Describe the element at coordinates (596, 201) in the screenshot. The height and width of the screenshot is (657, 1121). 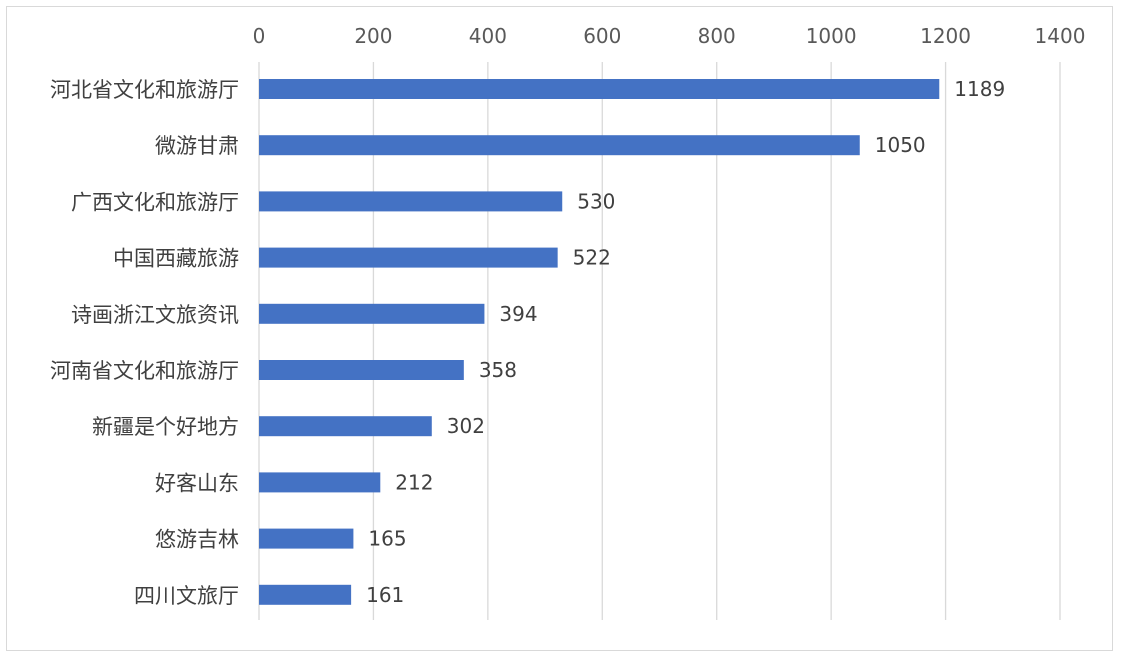
I see `data-label: 530` at that location.